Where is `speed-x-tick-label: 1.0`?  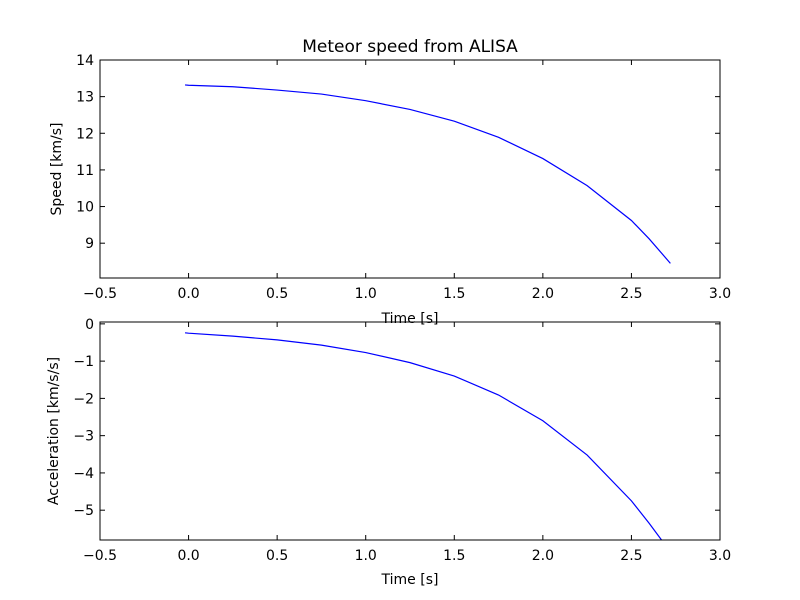
speed-x-tick-label: 1.0 is located at coordinates (366, 294).